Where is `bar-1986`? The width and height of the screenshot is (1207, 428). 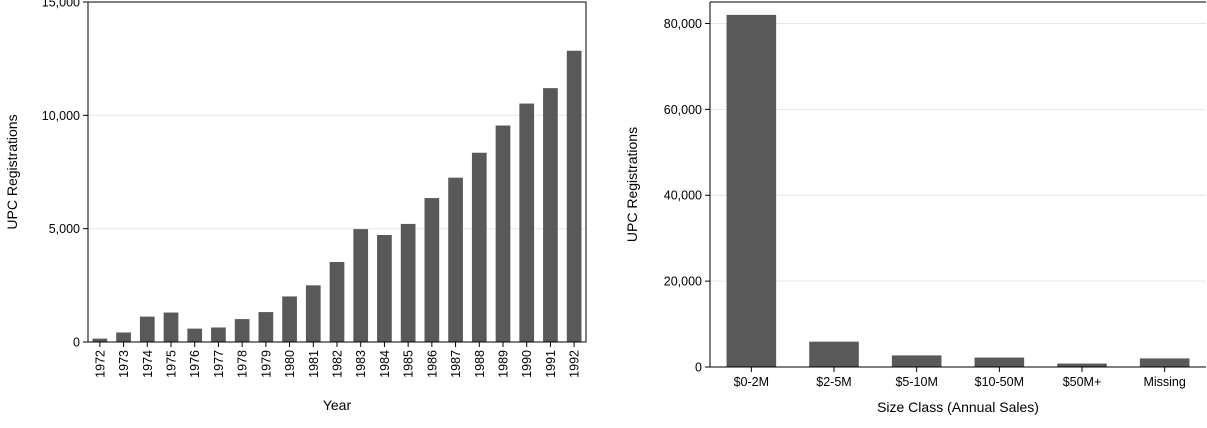 bar-1986 is located at coordinates (432, 270).